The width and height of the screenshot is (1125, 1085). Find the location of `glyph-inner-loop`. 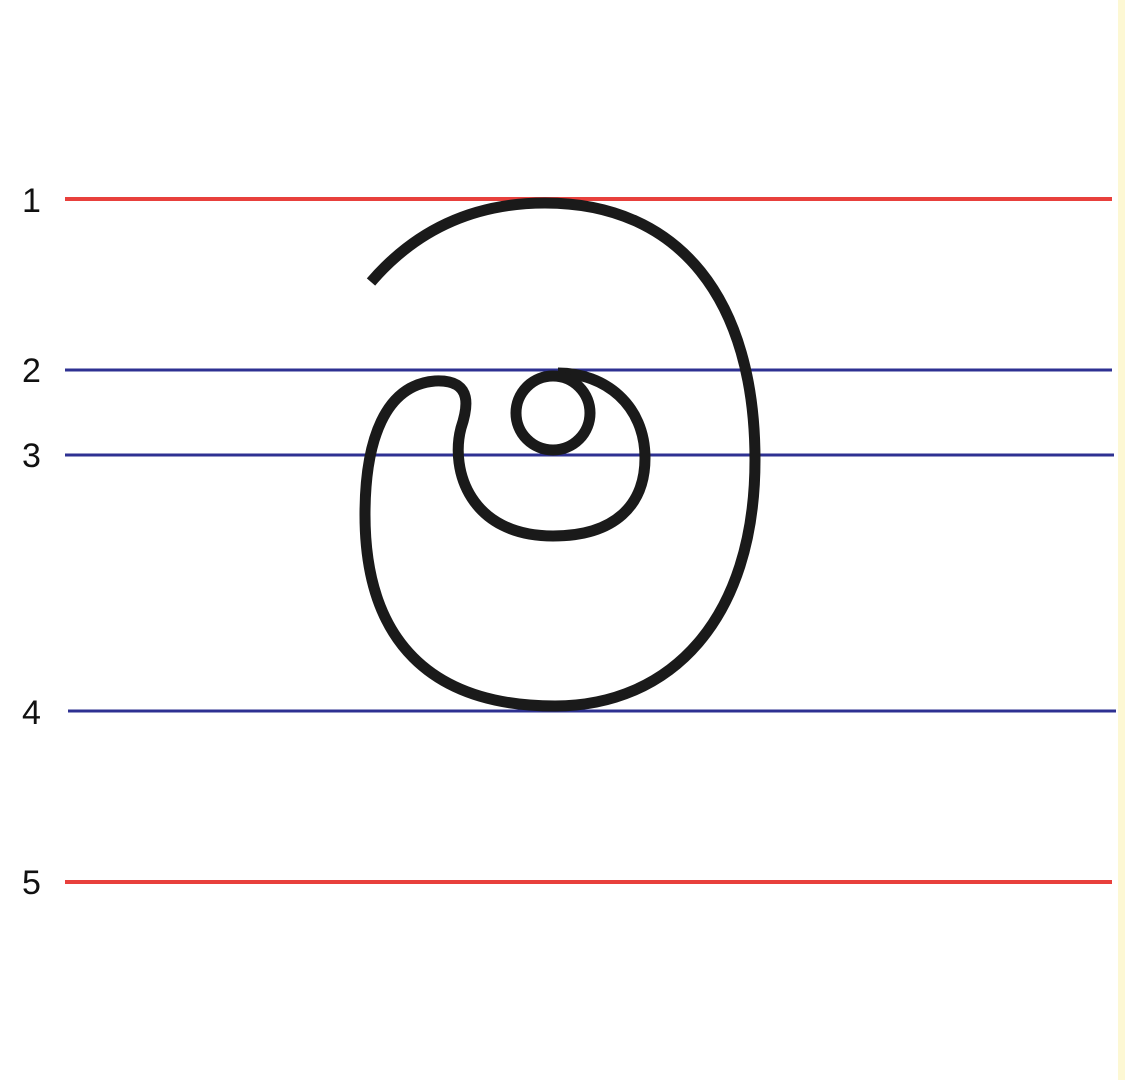

glyph-inner-loop is located at coordinates (553, 413).